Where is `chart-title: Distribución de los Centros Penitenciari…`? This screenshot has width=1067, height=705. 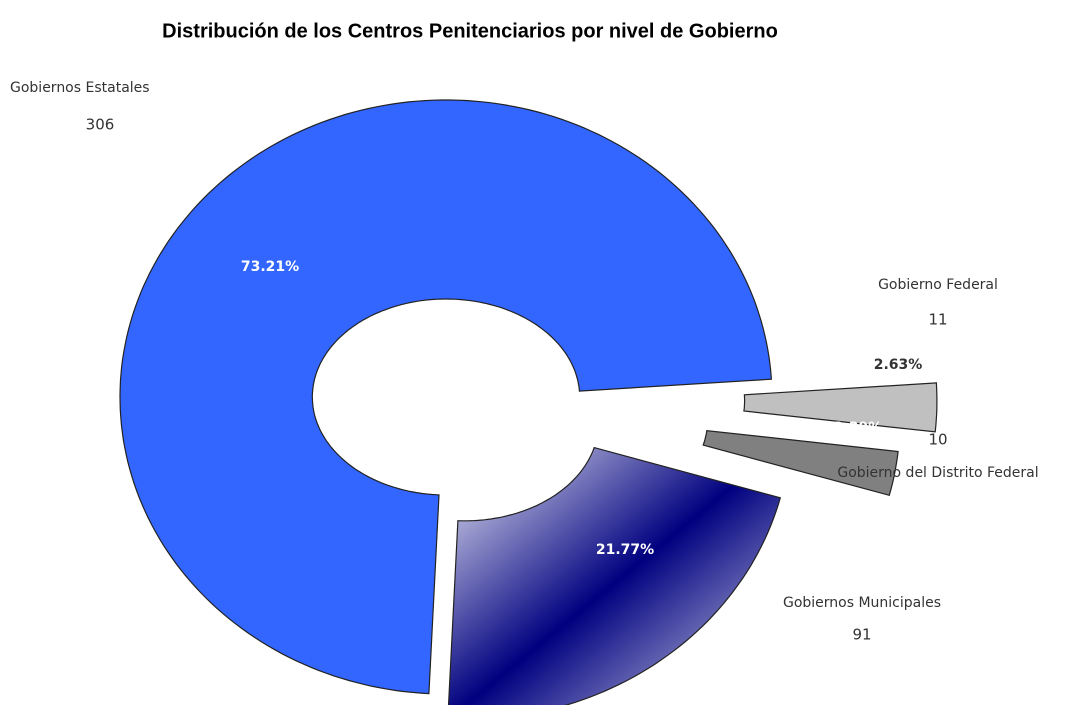
chart-title: Distribución de los Centros Penitenciari… is located at coordinates (470, 31).